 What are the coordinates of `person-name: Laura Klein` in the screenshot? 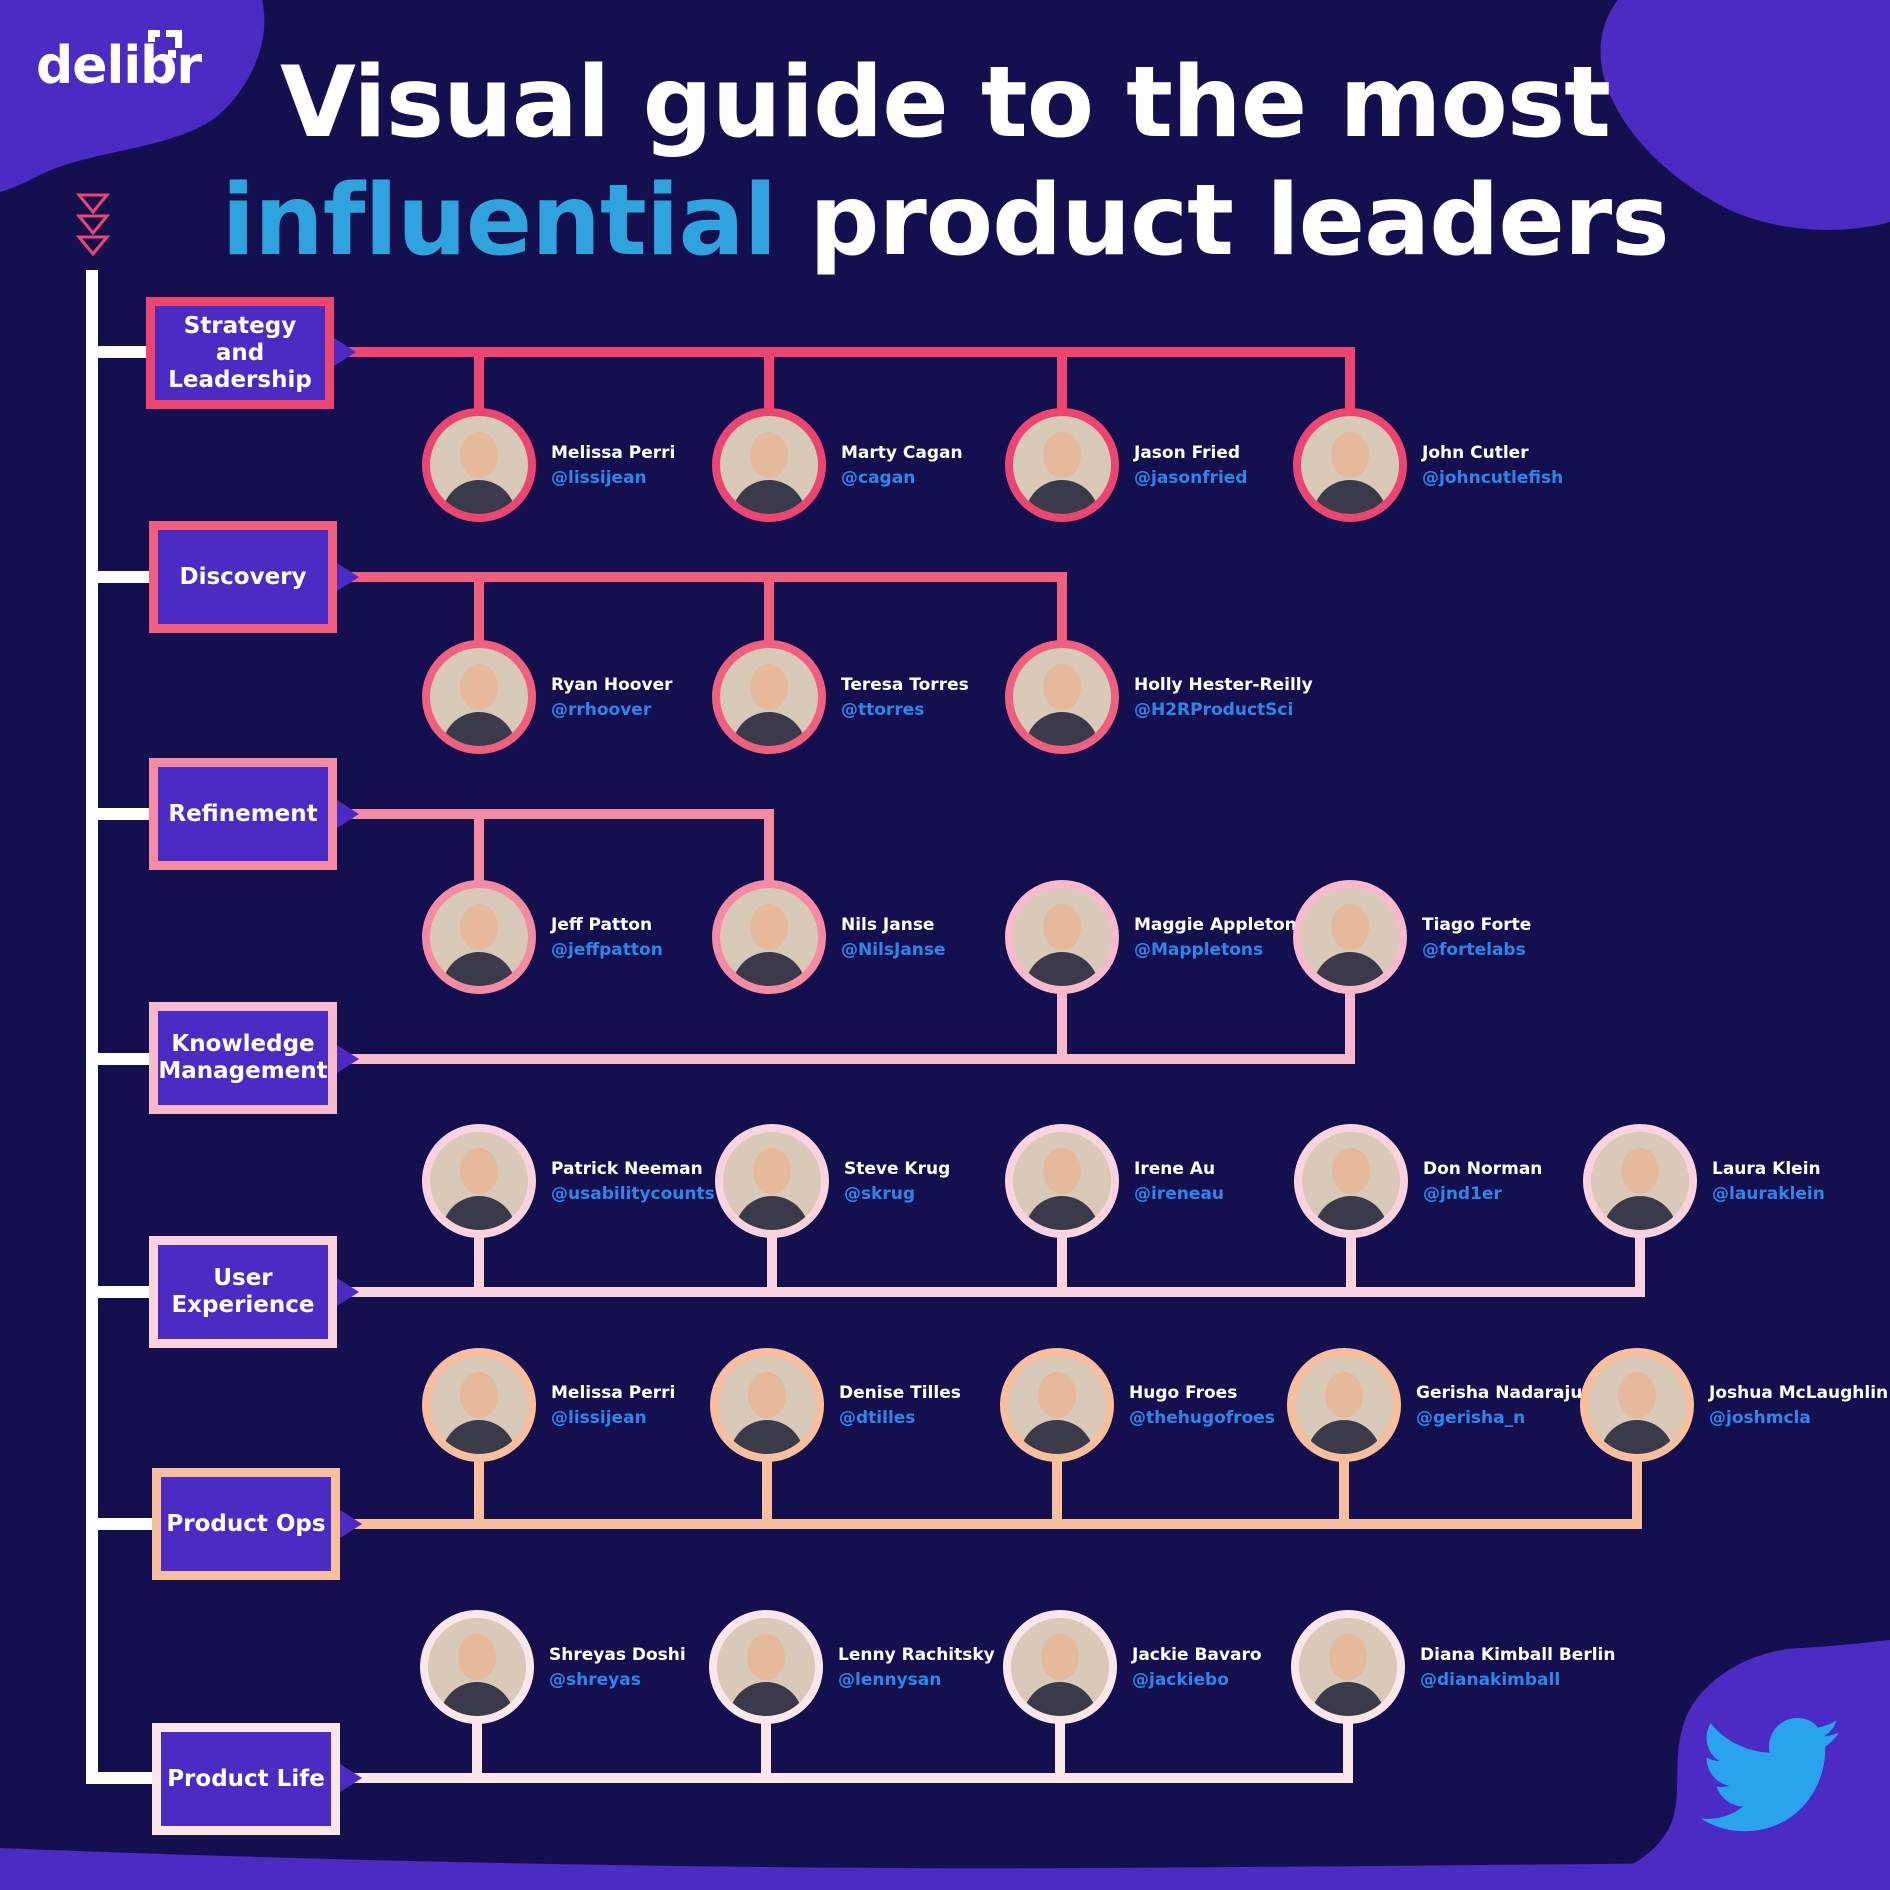 It's located at (1766, 1169).